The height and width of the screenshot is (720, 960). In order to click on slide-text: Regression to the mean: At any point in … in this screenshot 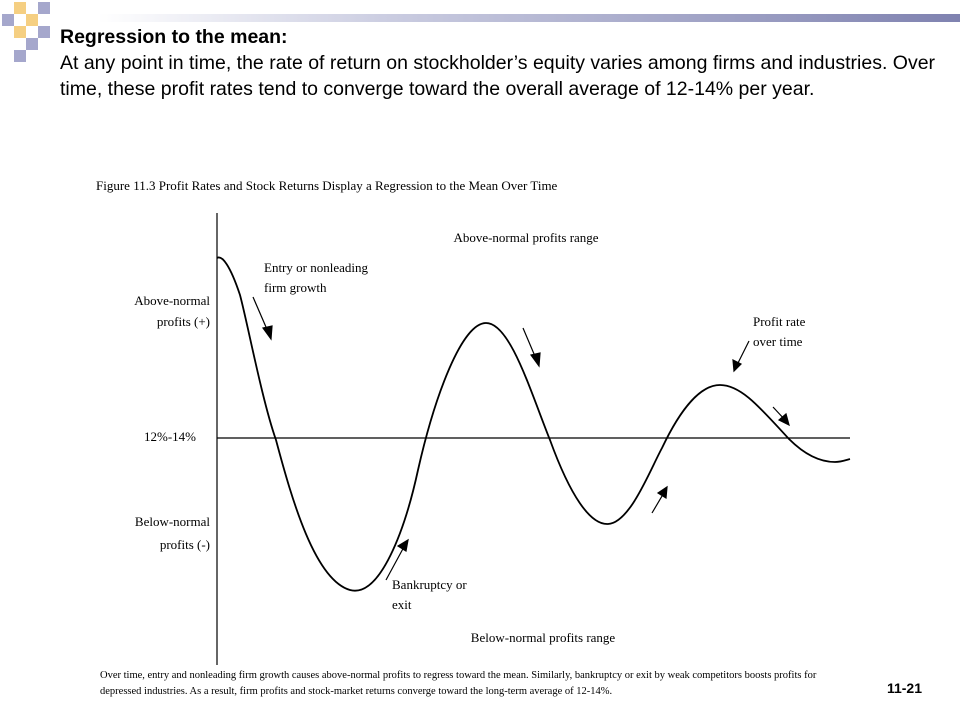, I will do `click(500, 63)`.